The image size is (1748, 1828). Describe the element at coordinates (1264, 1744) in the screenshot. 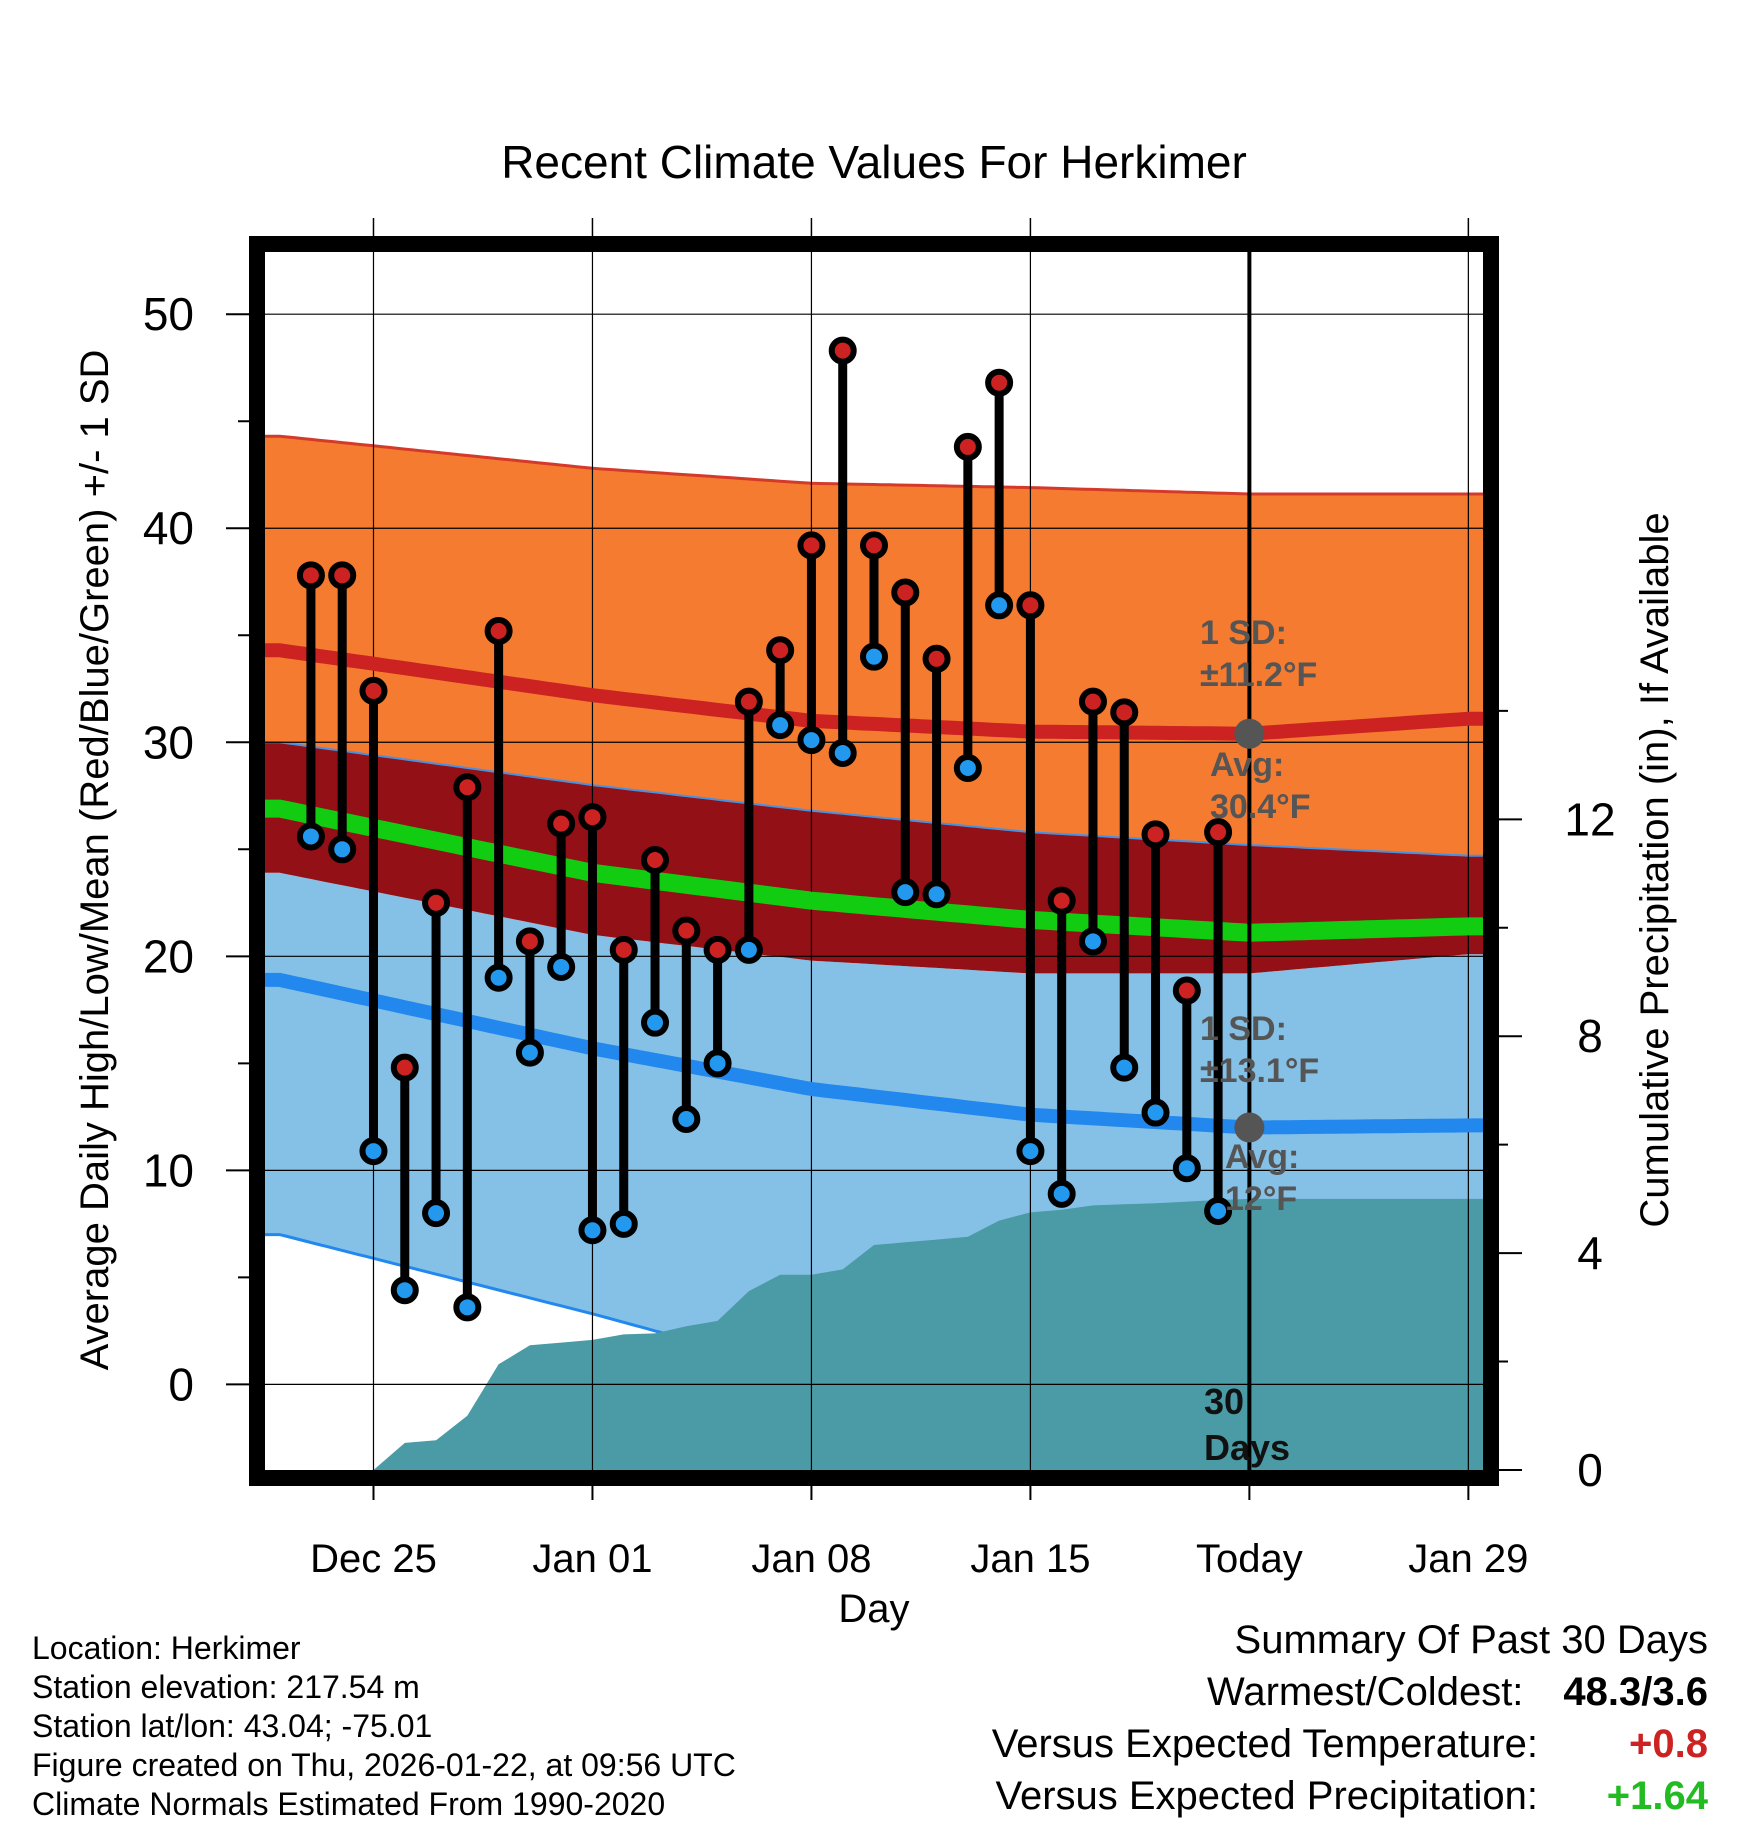

I see `summary-temp-label: Versus Expected Temperature:` at that location.